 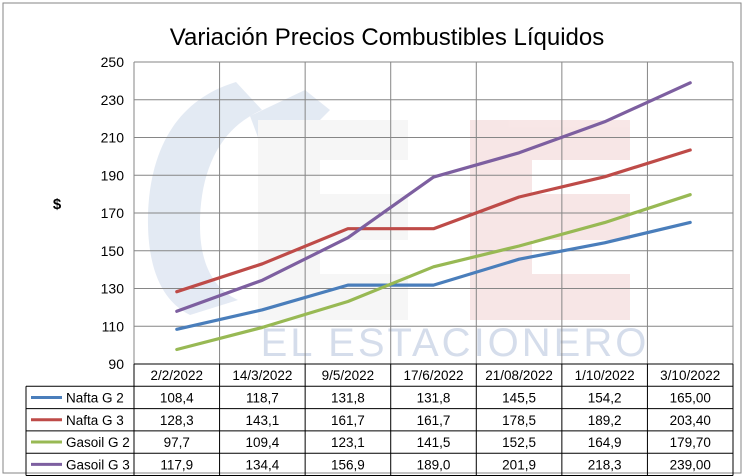 I want to click on x-category-label: 14/3/2022, so click(x=262, y=375).